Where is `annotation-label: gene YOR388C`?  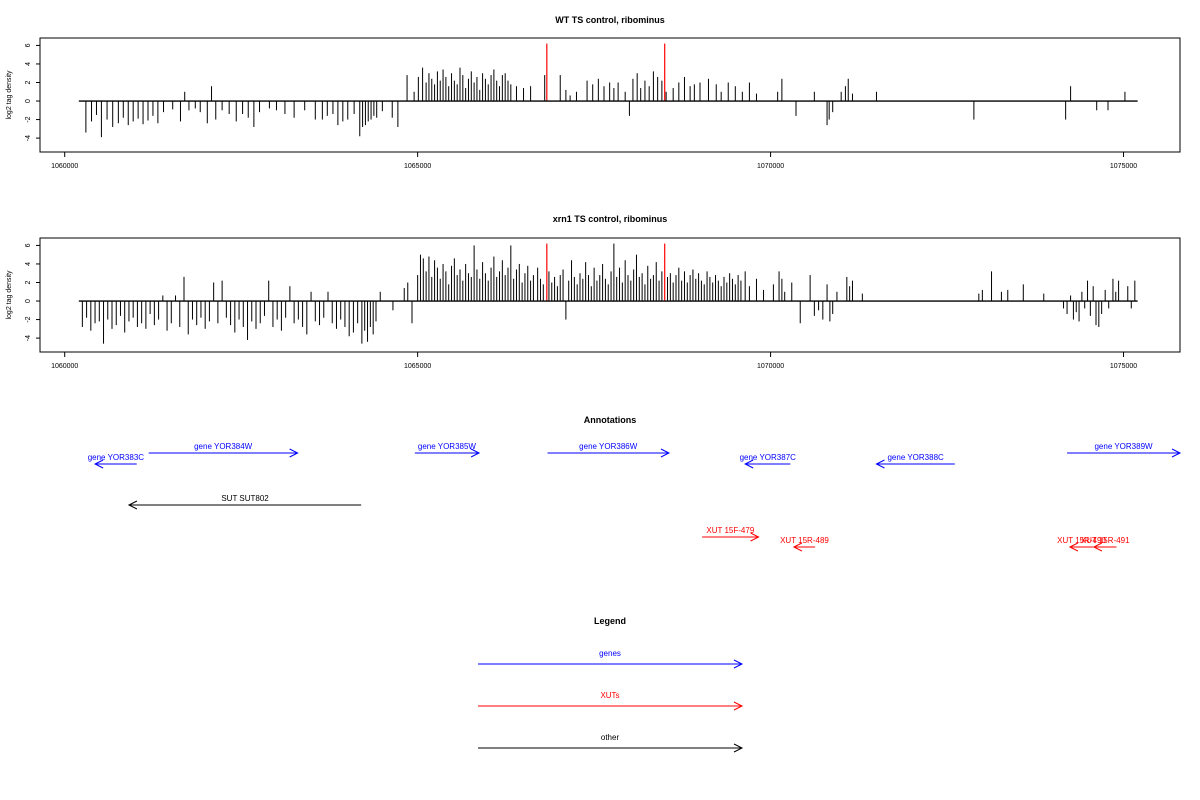 annotation-label: gene YOR388C is located at coordinates (915, 457).